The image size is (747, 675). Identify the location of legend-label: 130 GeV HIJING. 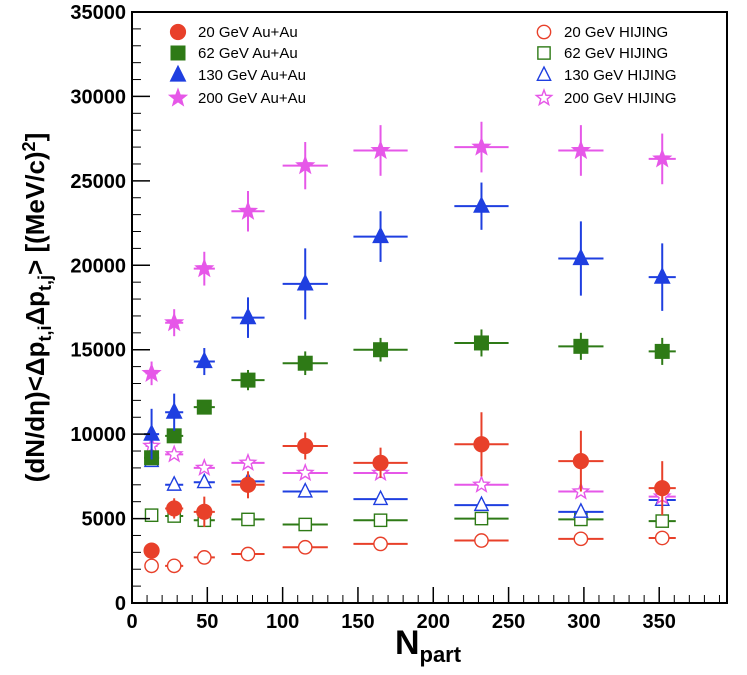
(620, 75).